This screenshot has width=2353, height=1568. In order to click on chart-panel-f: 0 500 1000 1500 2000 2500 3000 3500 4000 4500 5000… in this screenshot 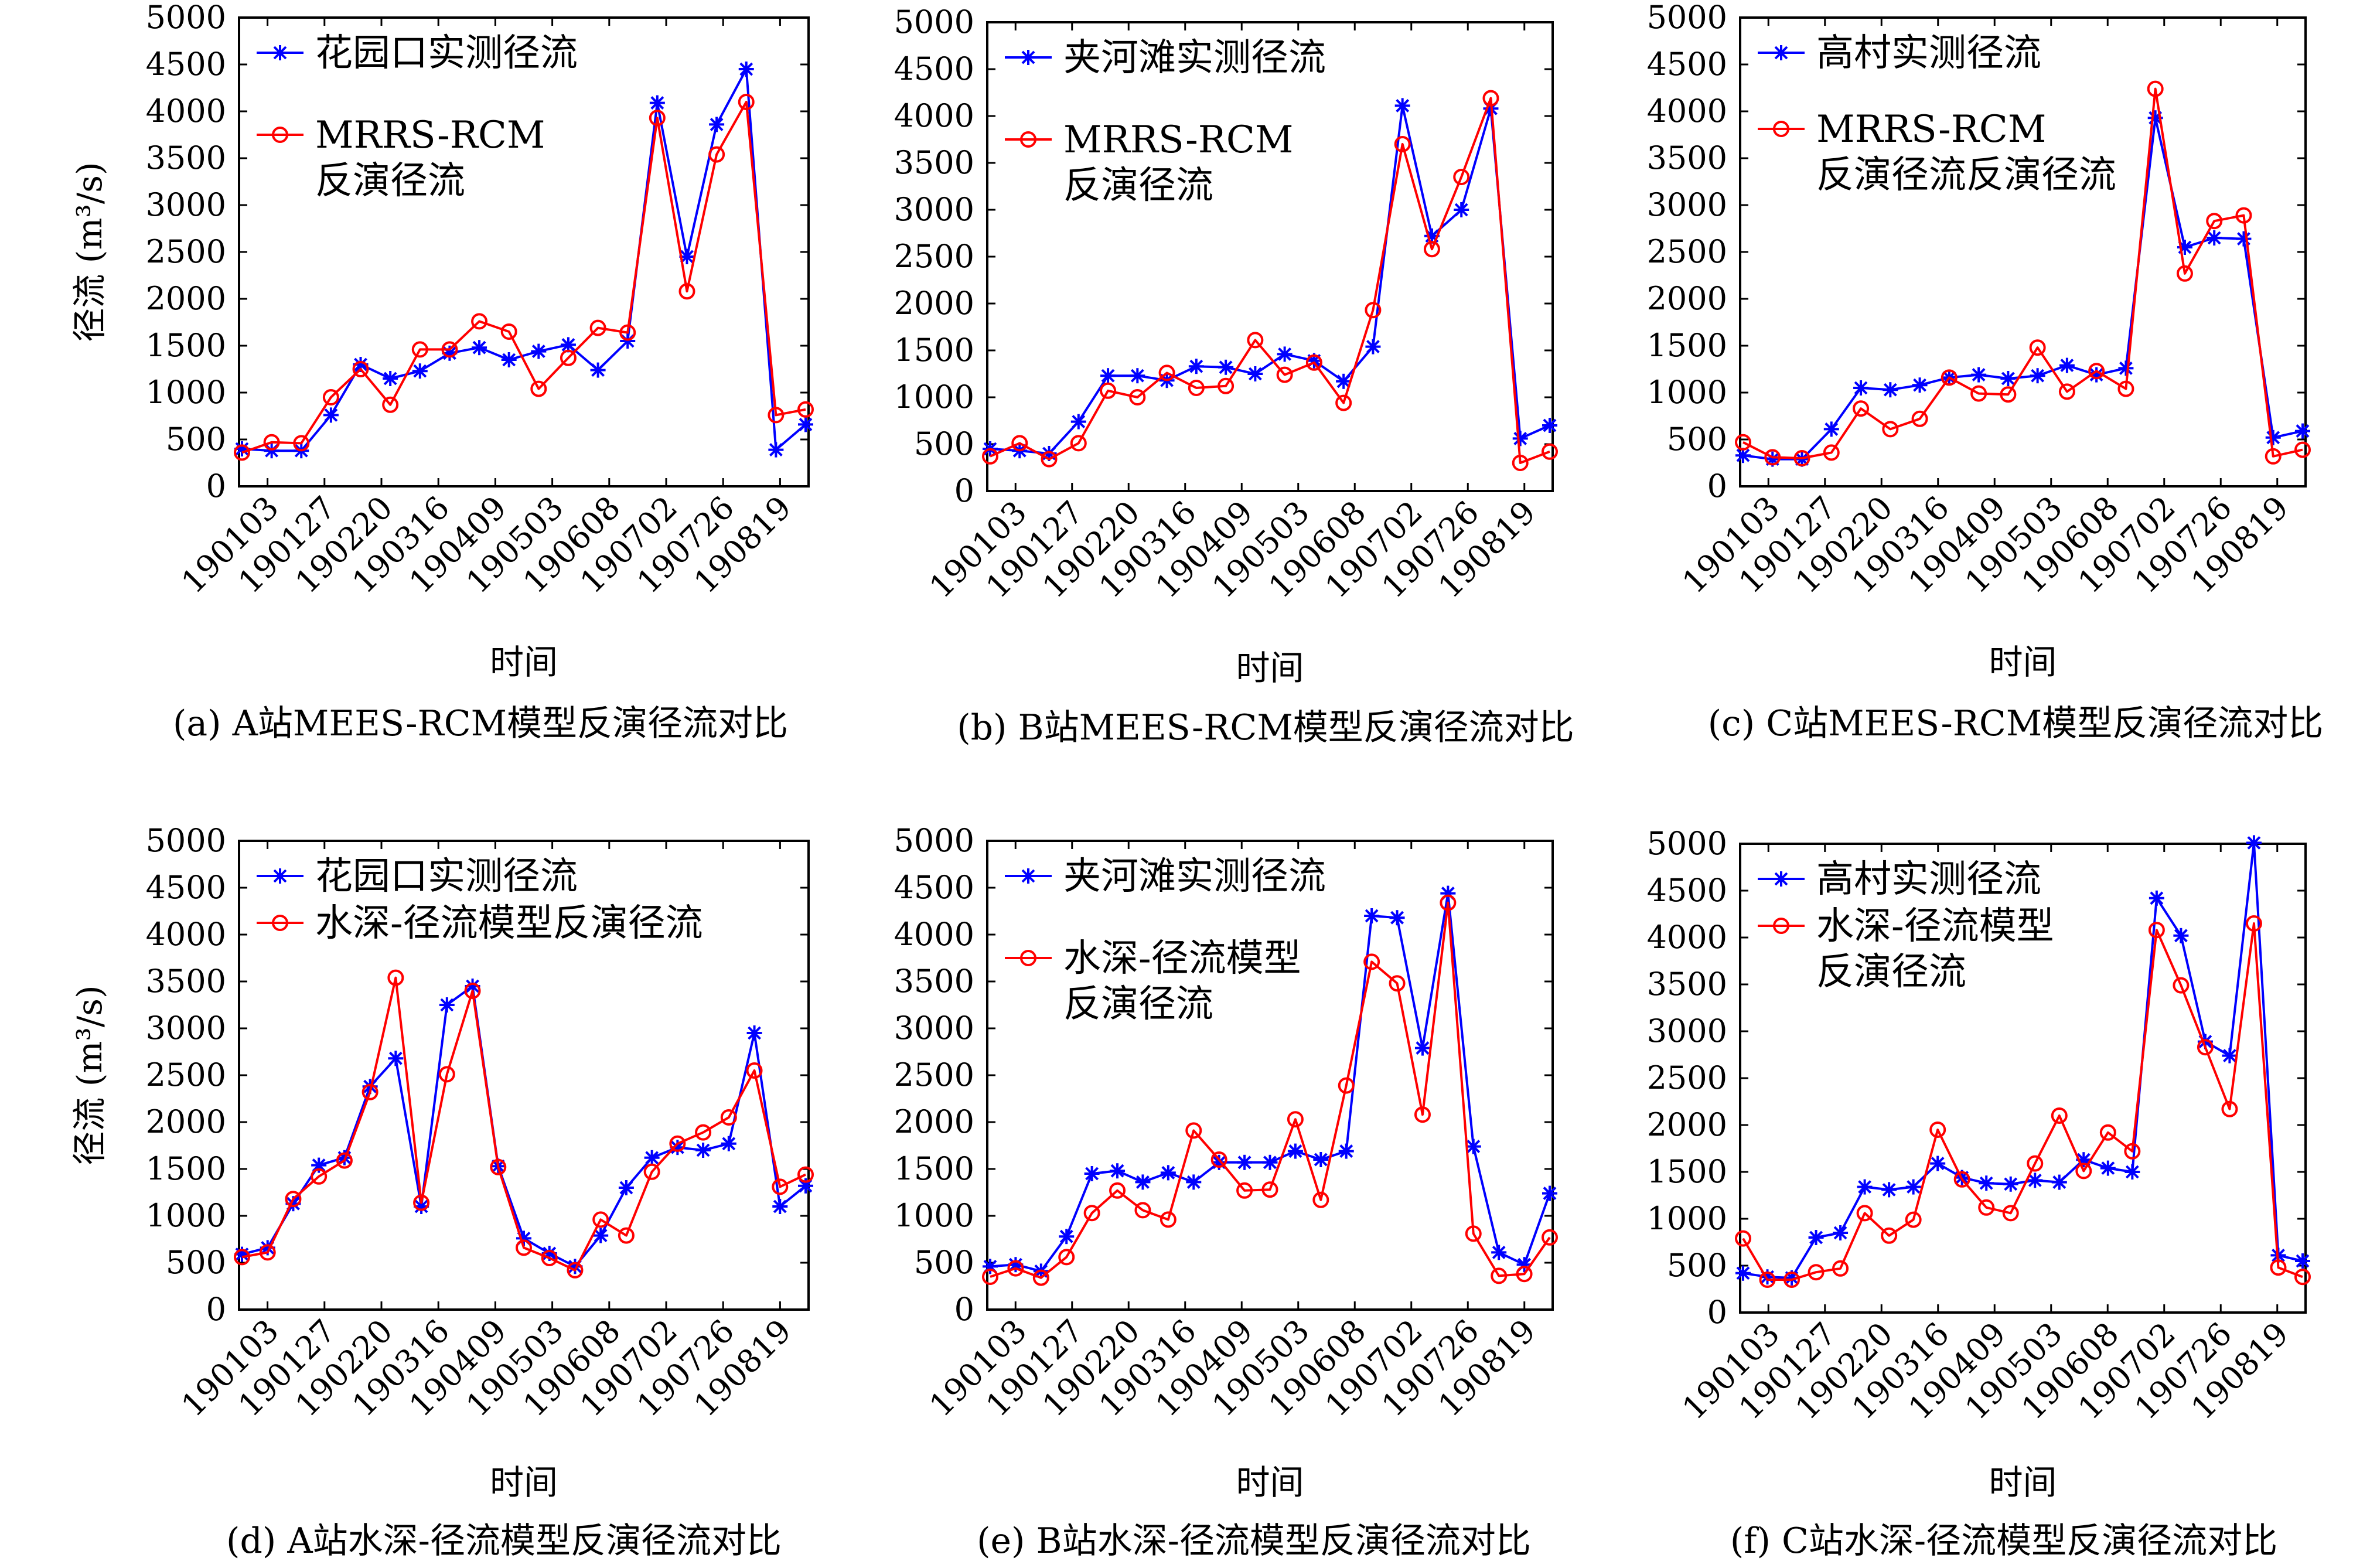, I will do `click(1979, 1193)`.